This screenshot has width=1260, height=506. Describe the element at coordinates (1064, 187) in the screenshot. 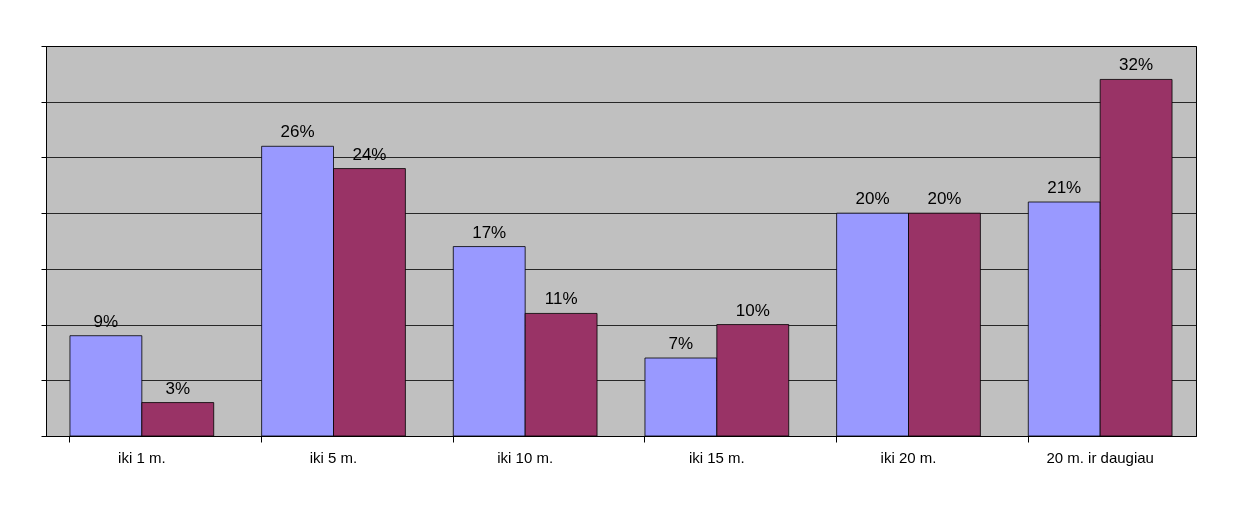

I see `data-label: 21%` at that location.